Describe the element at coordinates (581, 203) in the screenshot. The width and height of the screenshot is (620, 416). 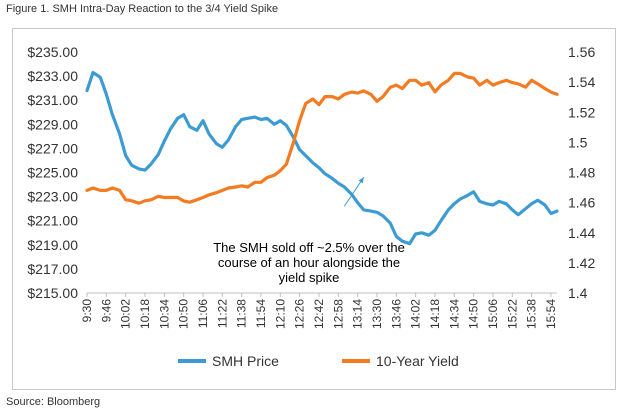
I see `right-y-tick-label: 1.46` at that location.